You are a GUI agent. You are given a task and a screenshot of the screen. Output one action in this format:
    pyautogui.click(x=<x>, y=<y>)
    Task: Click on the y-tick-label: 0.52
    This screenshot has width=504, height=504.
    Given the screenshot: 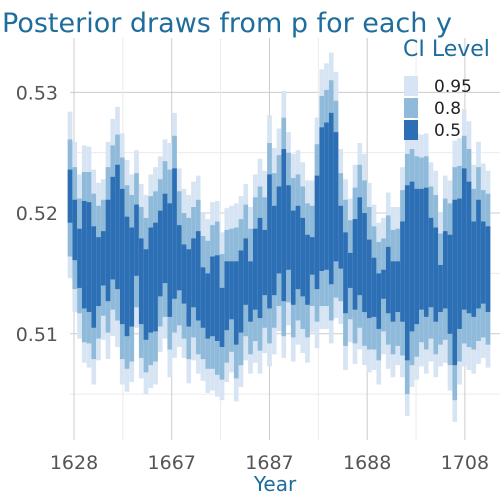 What is the action you would take?
    pyautogui.click(x=37, y=214)
    